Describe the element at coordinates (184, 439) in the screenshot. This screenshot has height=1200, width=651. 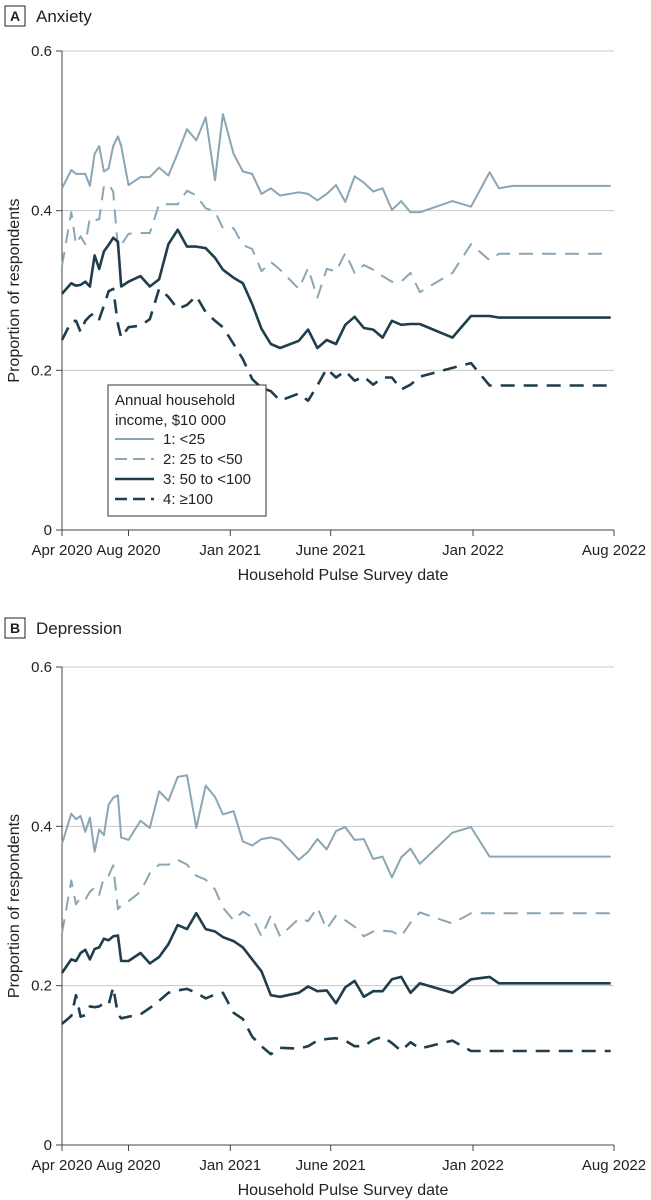
I see `legend-entry: 1: <25` at that location.